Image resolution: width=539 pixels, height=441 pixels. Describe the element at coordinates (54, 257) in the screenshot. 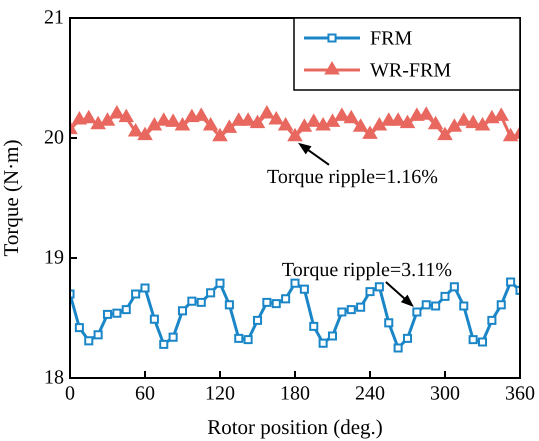

I see `y-tick-label: 19` at that location.